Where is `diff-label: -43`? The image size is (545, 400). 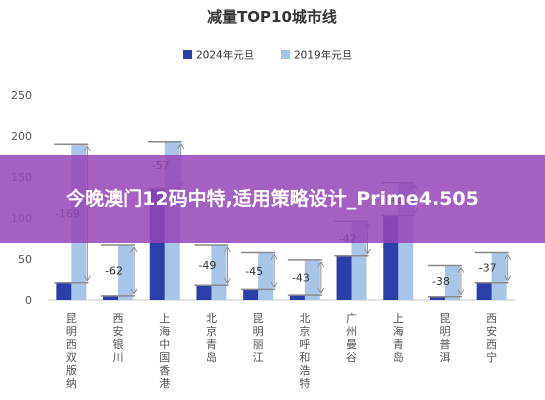
diff-label: -43 is located at coordinates (301, 277).